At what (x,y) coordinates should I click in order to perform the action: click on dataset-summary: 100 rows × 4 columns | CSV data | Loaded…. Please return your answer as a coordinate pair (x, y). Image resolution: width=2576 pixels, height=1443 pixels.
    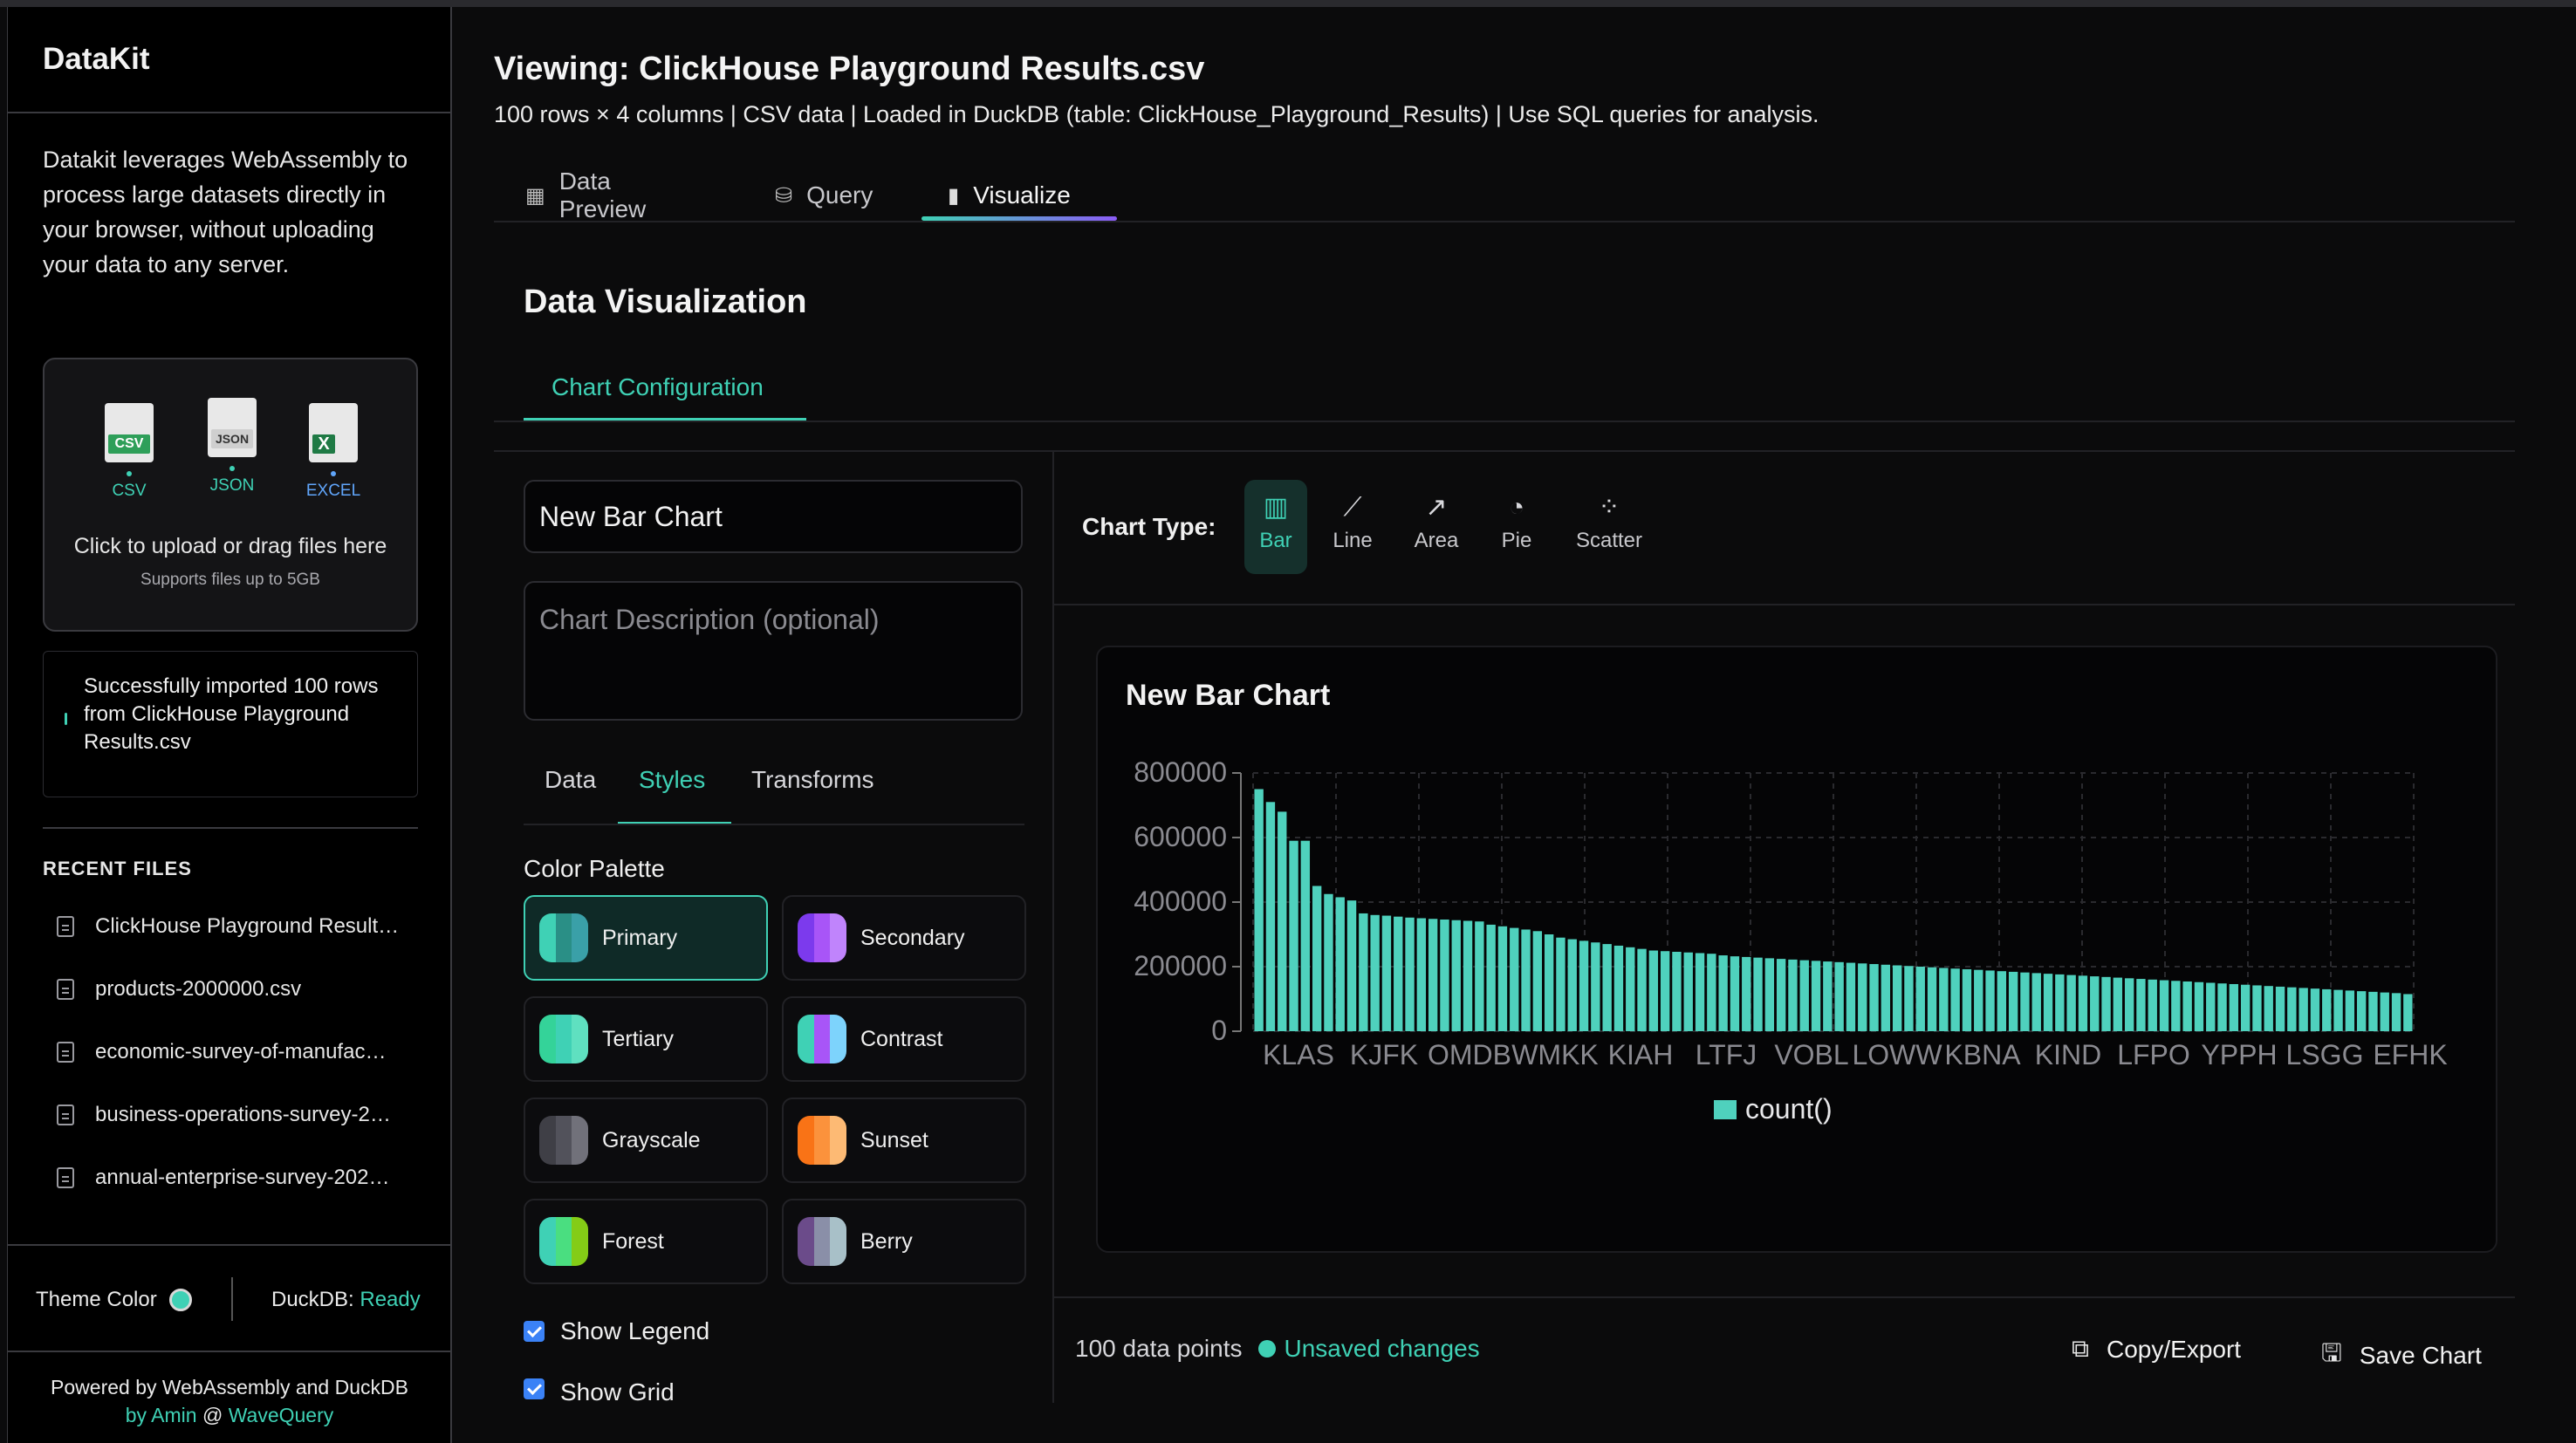
    Looking at the image, I should click on (1156, 114).